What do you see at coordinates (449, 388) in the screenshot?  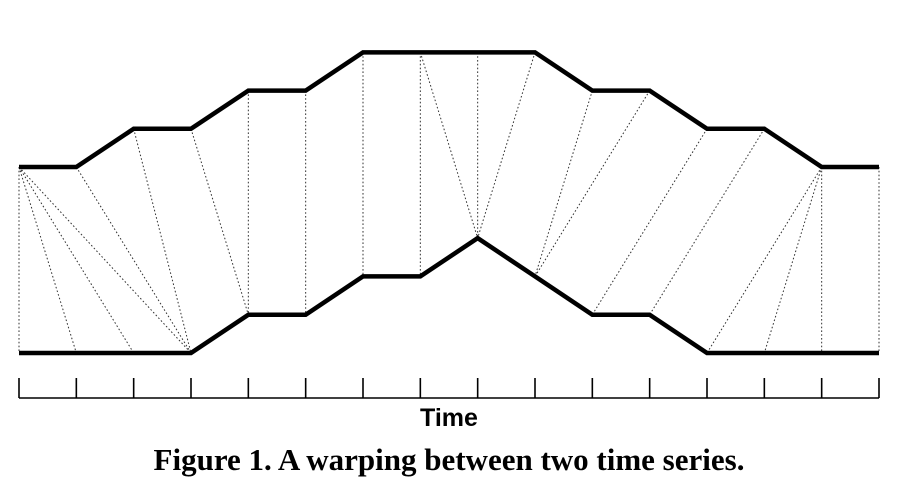 I see `time-axis` at bounding box center [449, 388].